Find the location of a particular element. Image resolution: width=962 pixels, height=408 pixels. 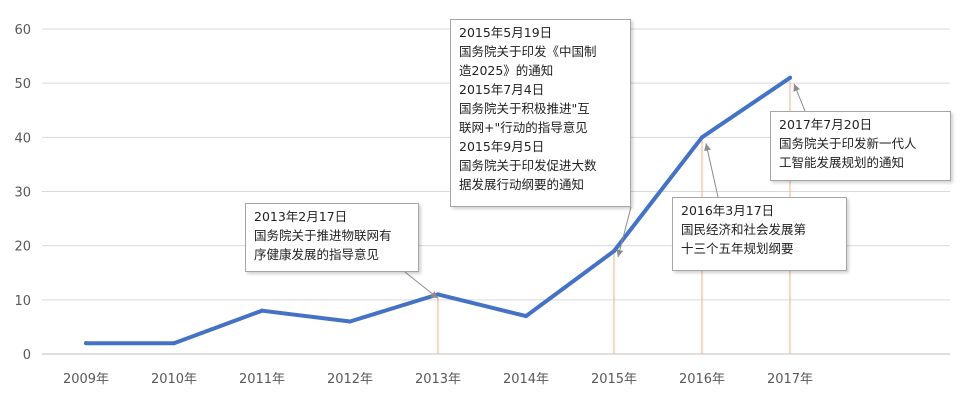

x-tick-label: 2014年 is located at coordinates (526, 379).